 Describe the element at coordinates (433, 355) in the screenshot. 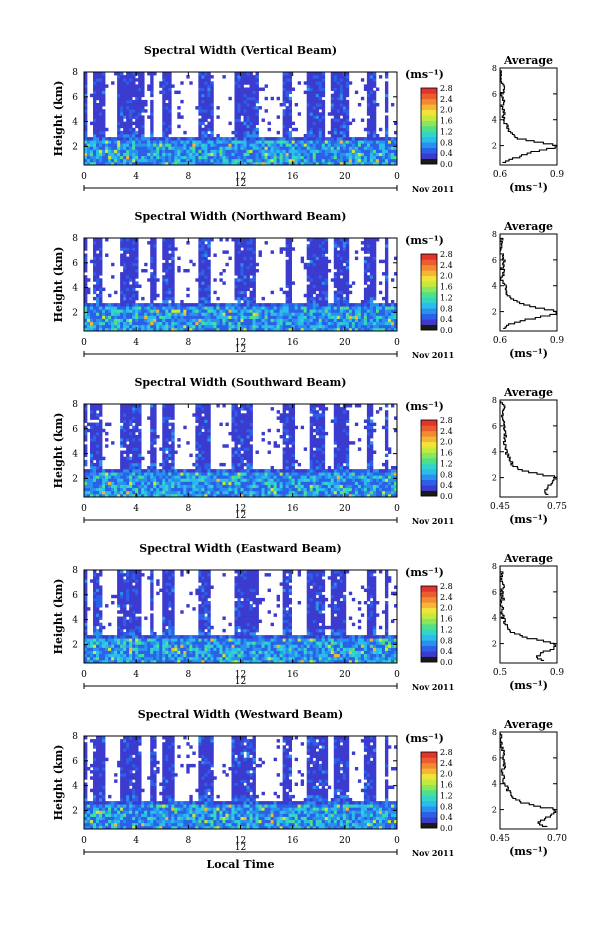

I see `date-label: Nov 2011` at that location.